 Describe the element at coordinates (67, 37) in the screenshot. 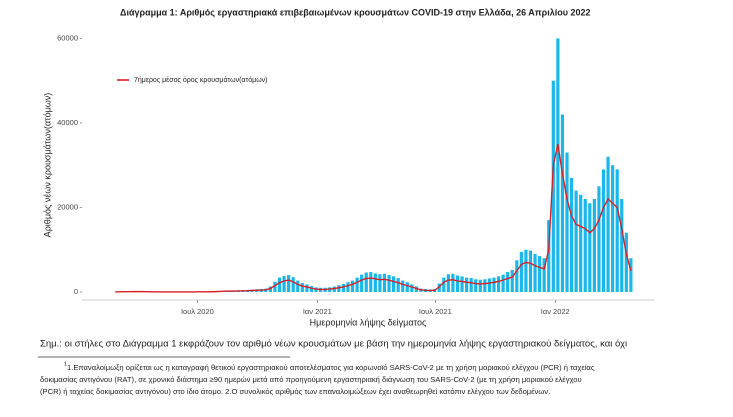

I see `y-tick-label: 60000` at that location.